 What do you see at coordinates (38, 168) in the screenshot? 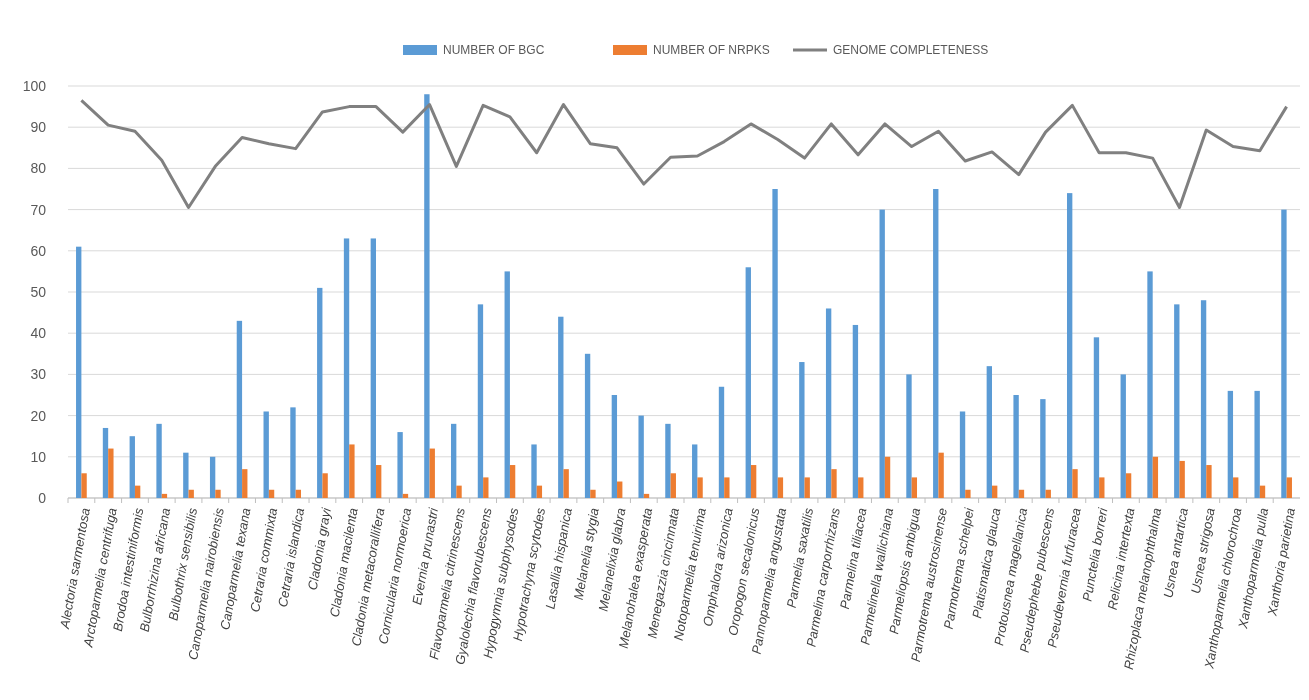
I see `y-tick-label: 80` at bounding box center [38, 168].